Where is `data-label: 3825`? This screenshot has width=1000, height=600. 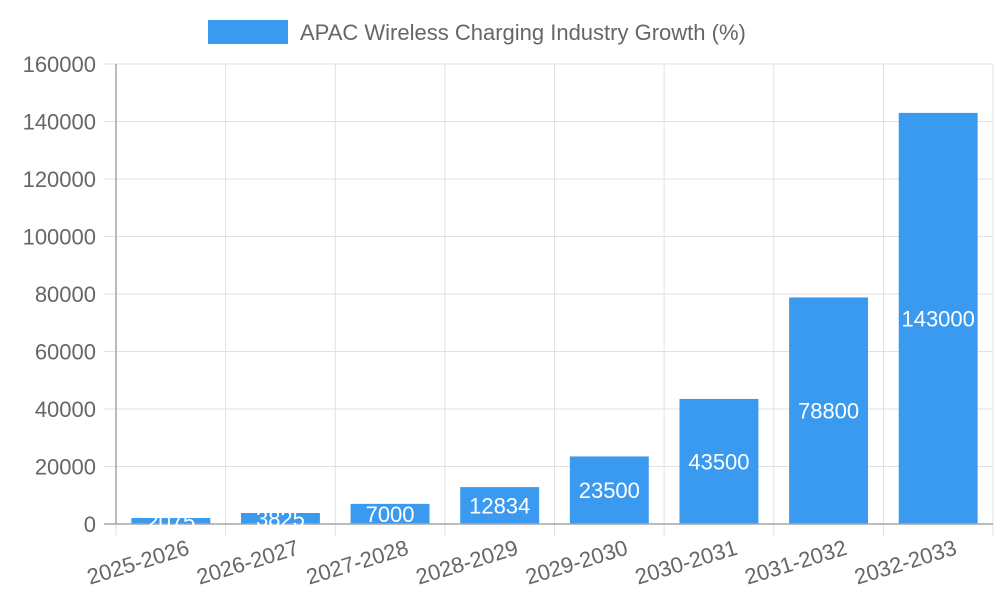 data-label: 3825 is located at coordinates (280, 519).